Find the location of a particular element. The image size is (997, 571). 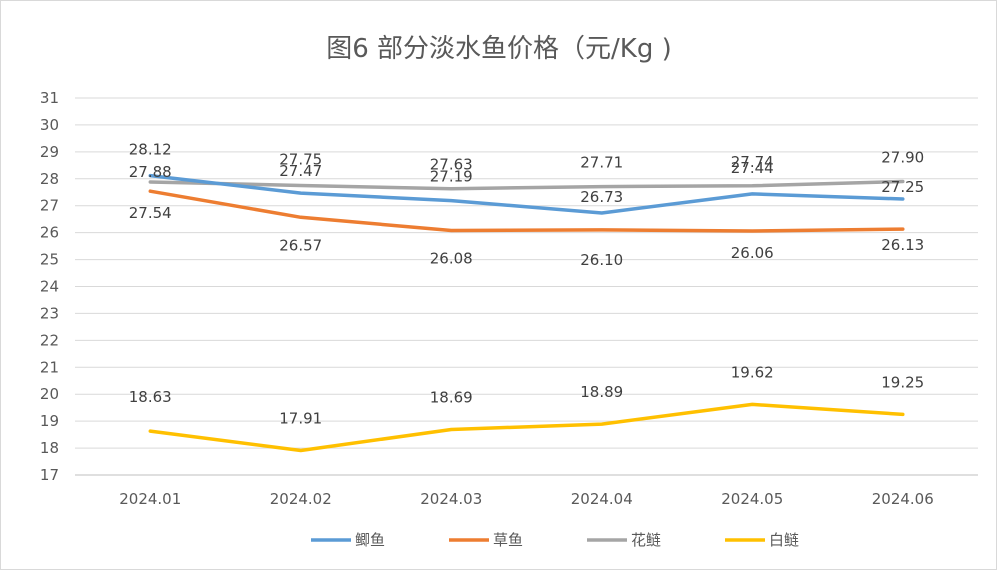

data-label: 28.12 is located at coordinates (150, 150).